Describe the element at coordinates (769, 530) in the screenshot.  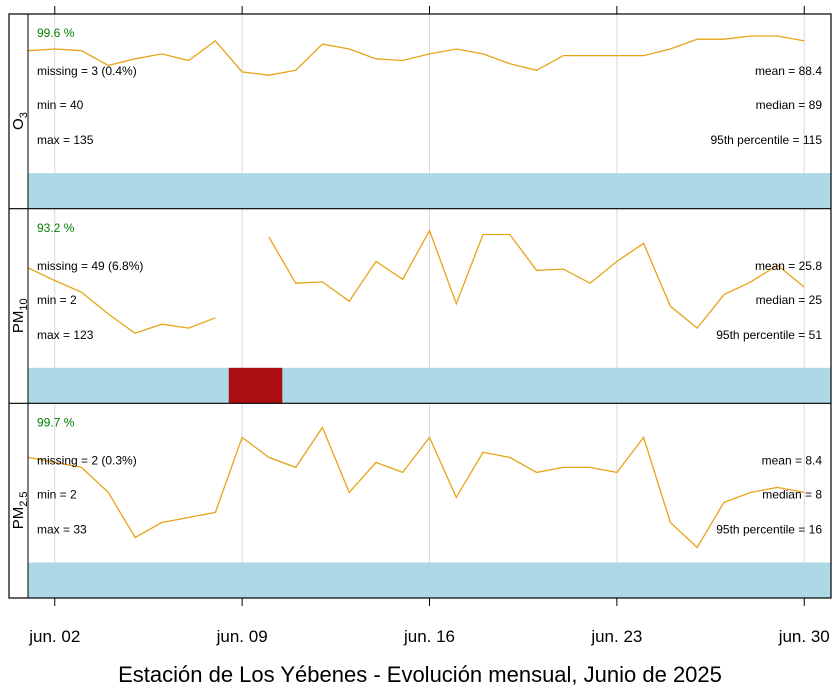
I see `stat-p95: 95th percentile = 16` at that location.